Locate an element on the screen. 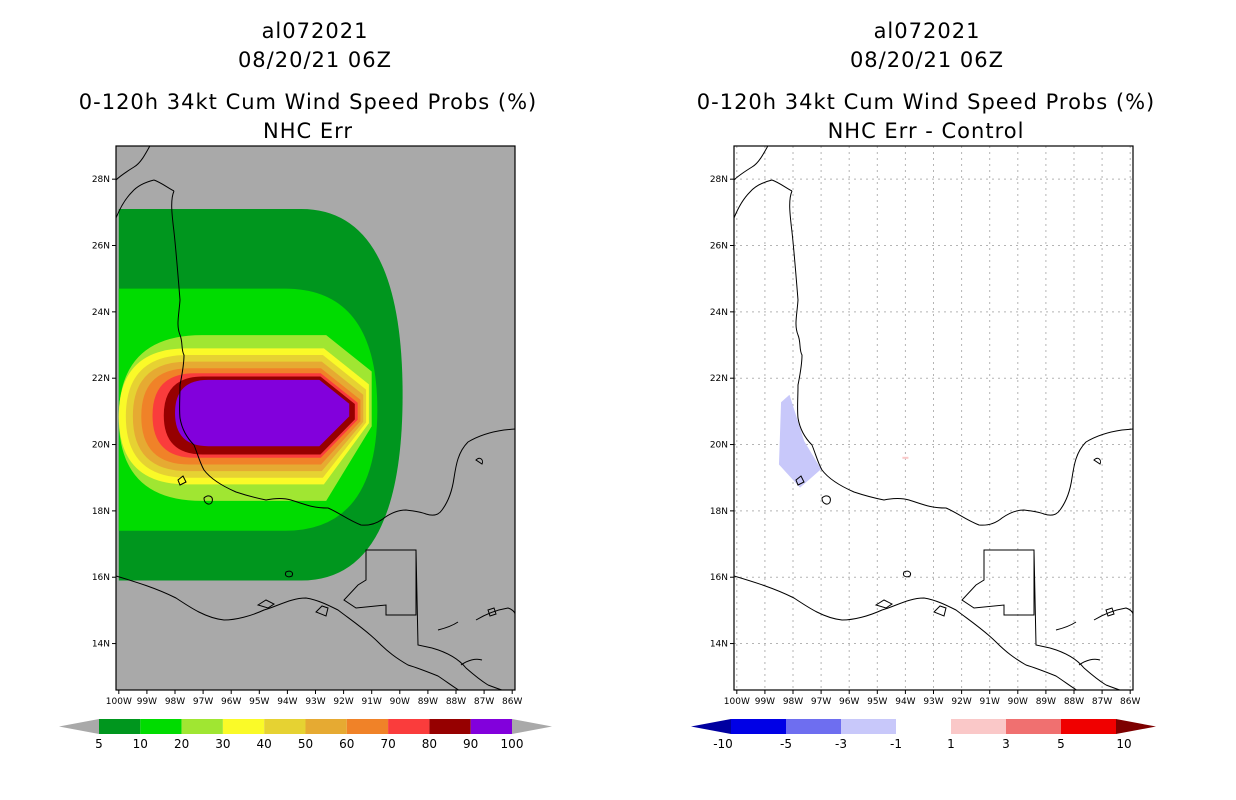 This screenshot has height=800, width=1236. colorbar-label: 20 is located at coordinates (181, 744).